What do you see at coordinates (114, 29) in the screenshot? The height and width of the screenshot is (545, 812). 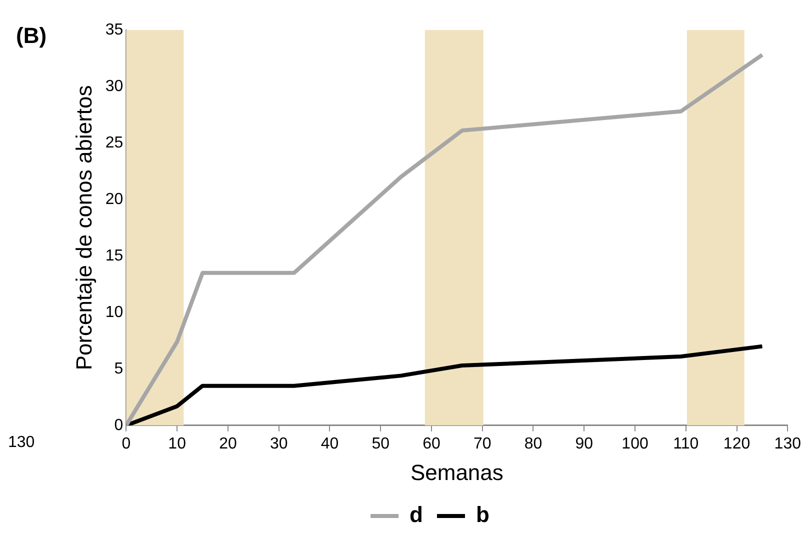 I see `y-tick-label: 35` at bounding box center [114, 29].